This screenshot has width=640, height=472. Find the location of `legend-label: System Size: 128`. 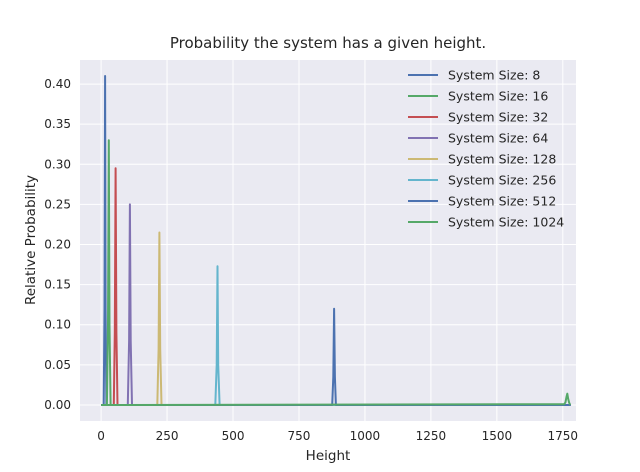

legend-label: System Size: 128 is located at coordinates (502, 159).